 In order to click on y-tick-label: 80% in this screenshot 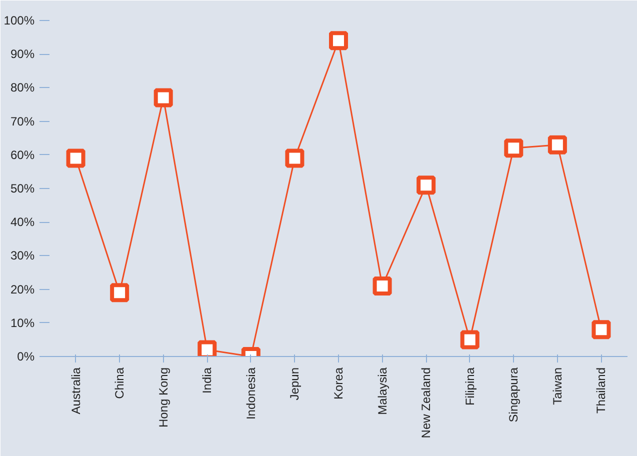, I will do `click(22, 87)`.